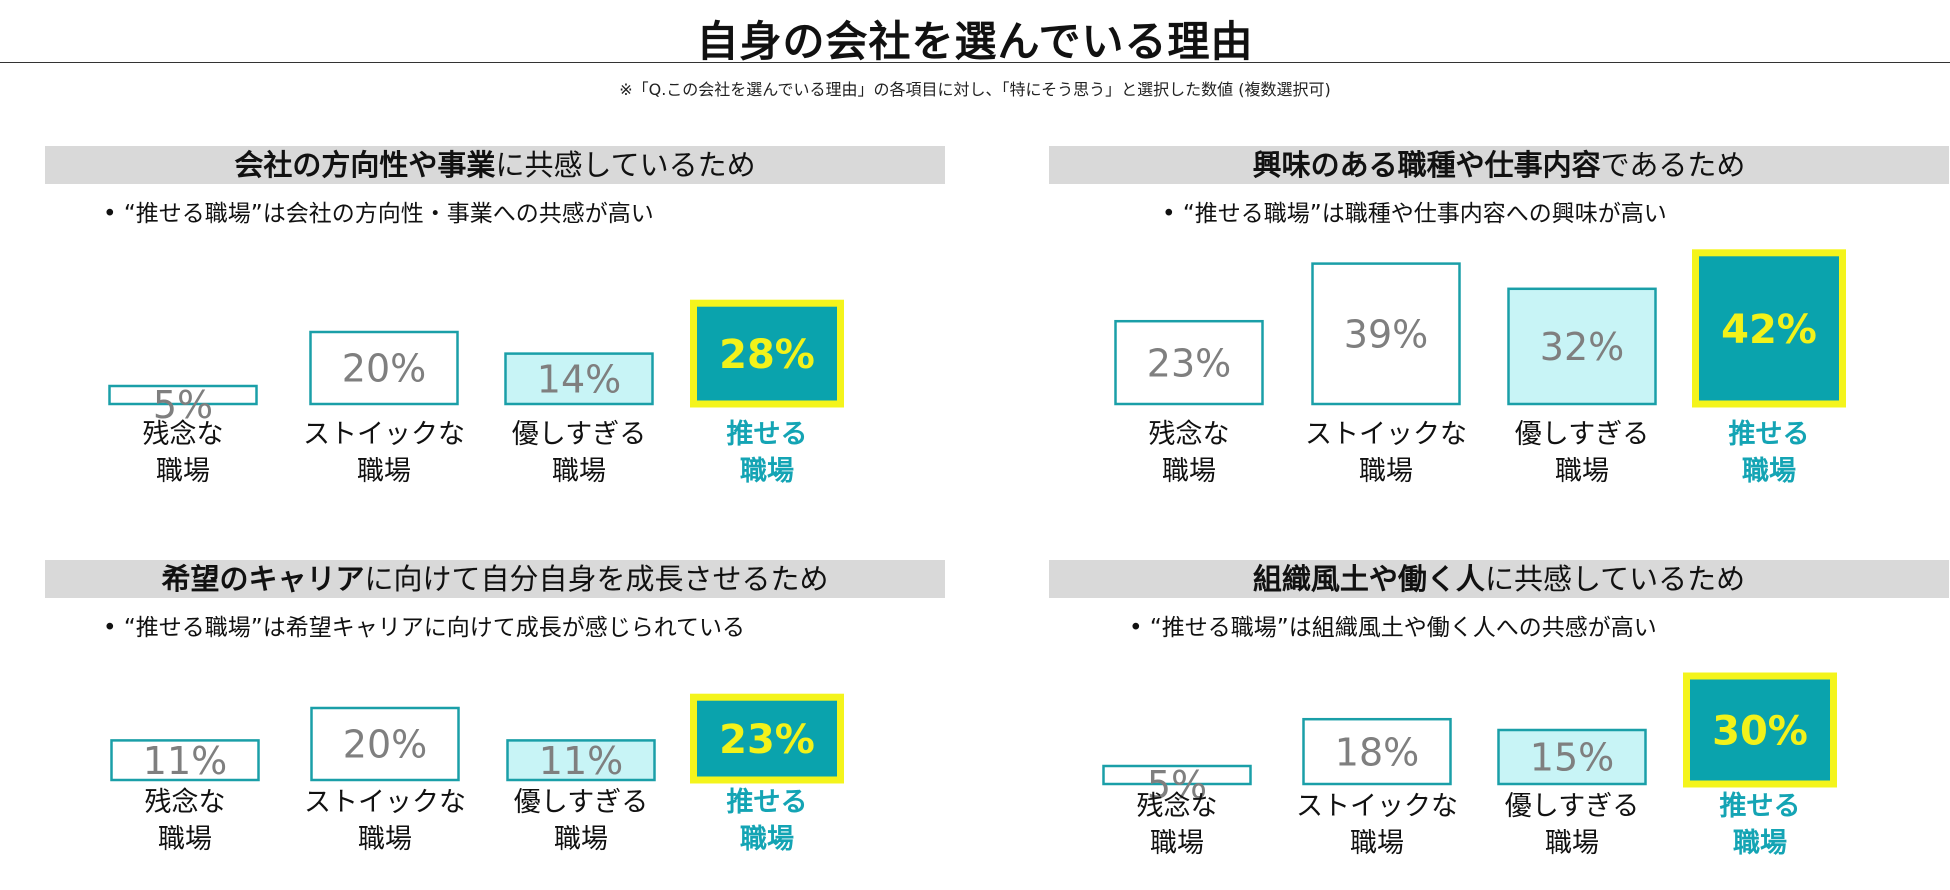 Image resolution: width=1950 pixels, height=890 pixels. I want to click on panel-title-bold: 組織風土や働く人, so click(1368, 579).